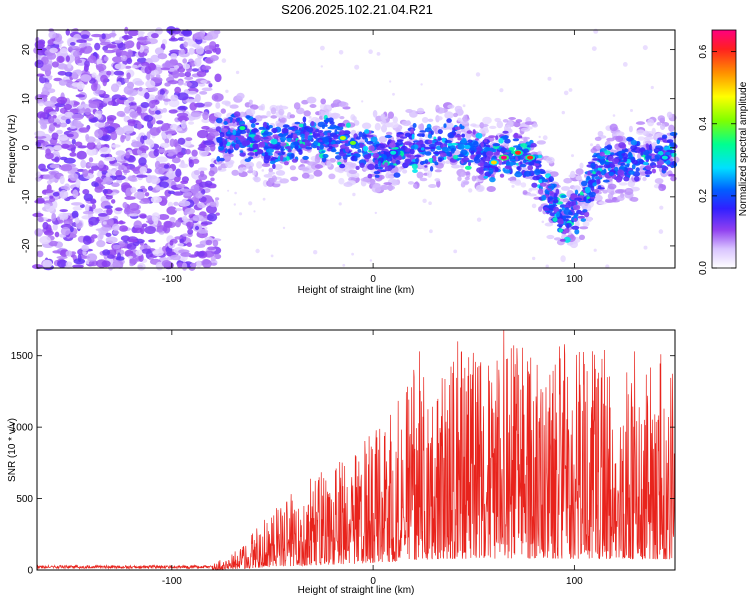  Describe the element at coordinates (356, 290) in the screenshot. I see `spectrogram-x-label: Height of straight line (km)` at that location.